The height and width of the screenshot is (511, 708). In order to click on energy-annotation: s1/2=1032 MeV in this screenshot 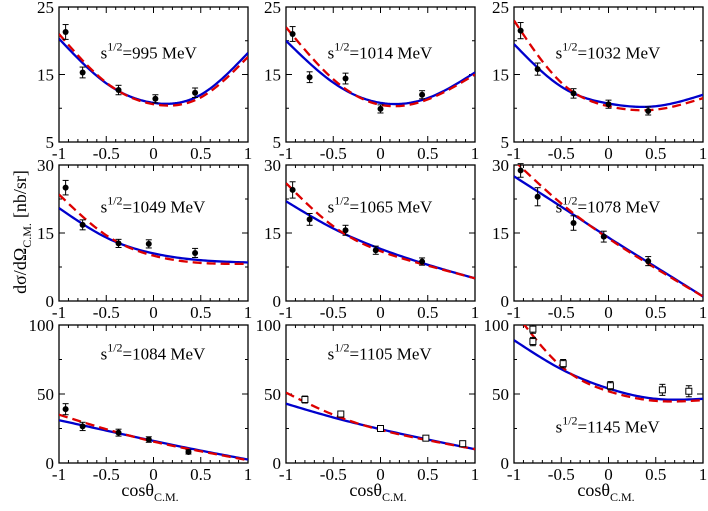, I will do `click(608, 50)`.